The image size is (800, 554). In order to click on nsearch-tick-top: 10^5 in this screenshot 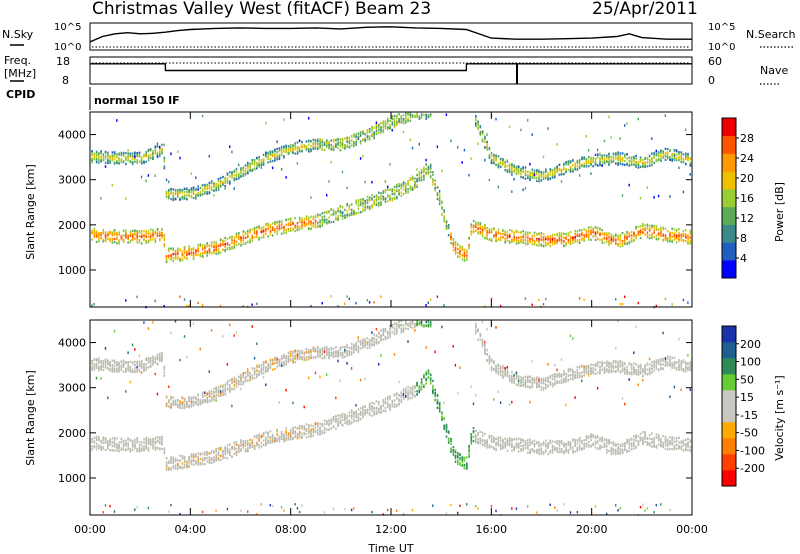, I will do `click(721, 27)`.